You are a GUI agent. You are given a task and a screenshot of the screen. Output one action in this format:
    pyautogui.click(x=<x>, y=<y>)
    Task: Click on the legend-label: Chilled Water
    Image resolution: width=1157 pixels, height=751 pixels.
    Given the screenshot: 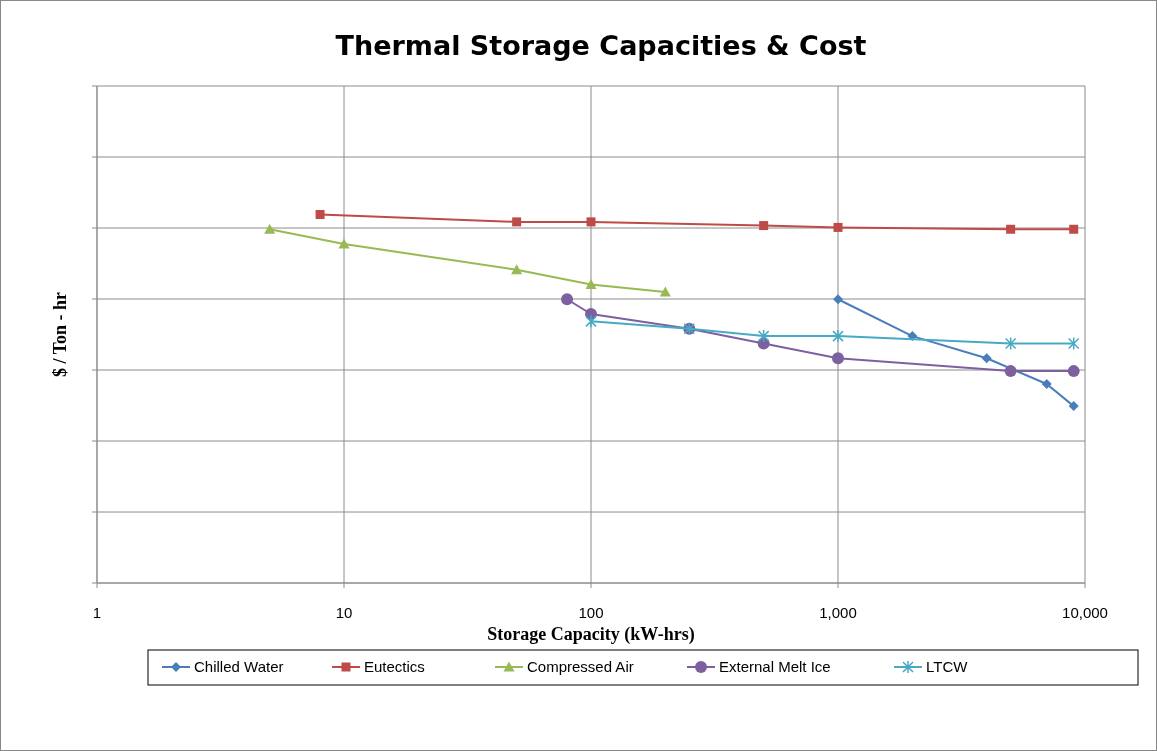 What is the action you would take?
    pyautogui.click(x=239, y=666)
    